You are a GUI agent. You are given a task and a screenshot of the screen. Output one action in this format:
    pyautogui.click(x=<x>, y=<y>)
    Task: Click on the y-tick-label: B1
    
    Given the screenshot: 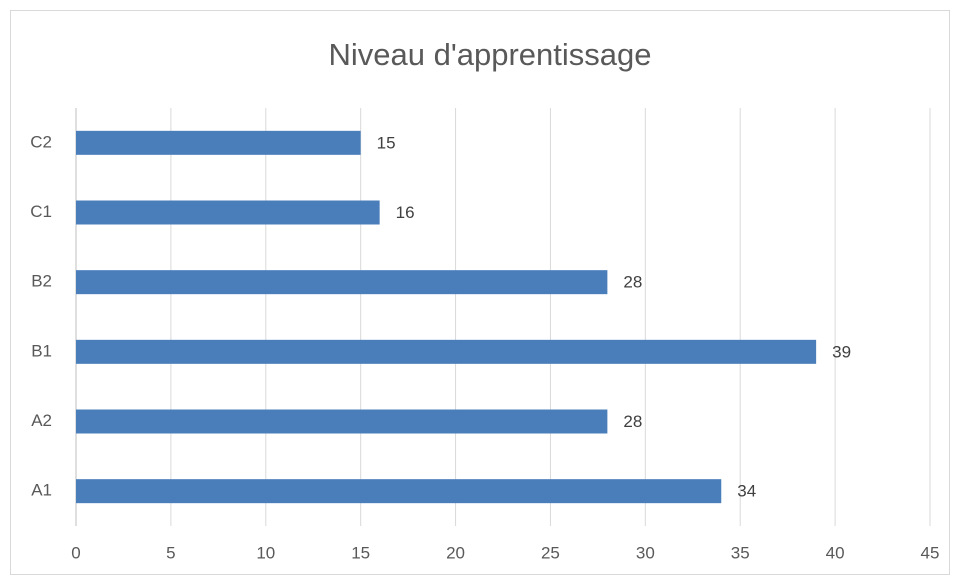 What is the action you would take?
    pyautogui.click(x=41, y=350)
    